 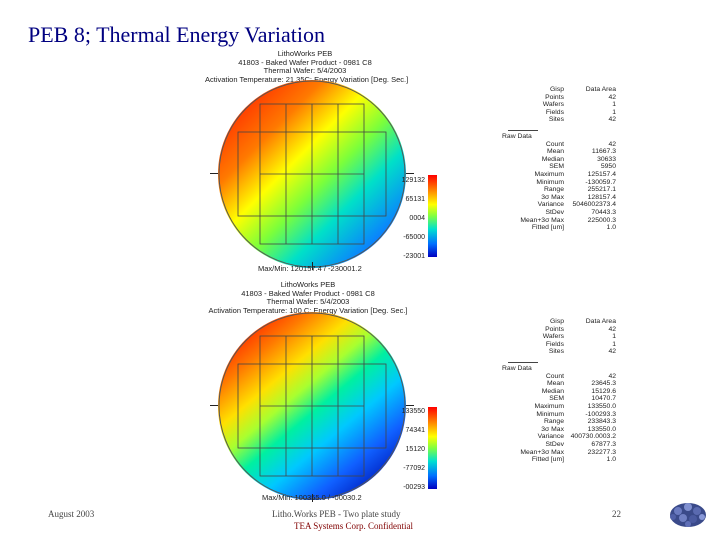 I want to click on slide-title: PEB 8; Thermal Energy Variation, so click(x=176, y=34).